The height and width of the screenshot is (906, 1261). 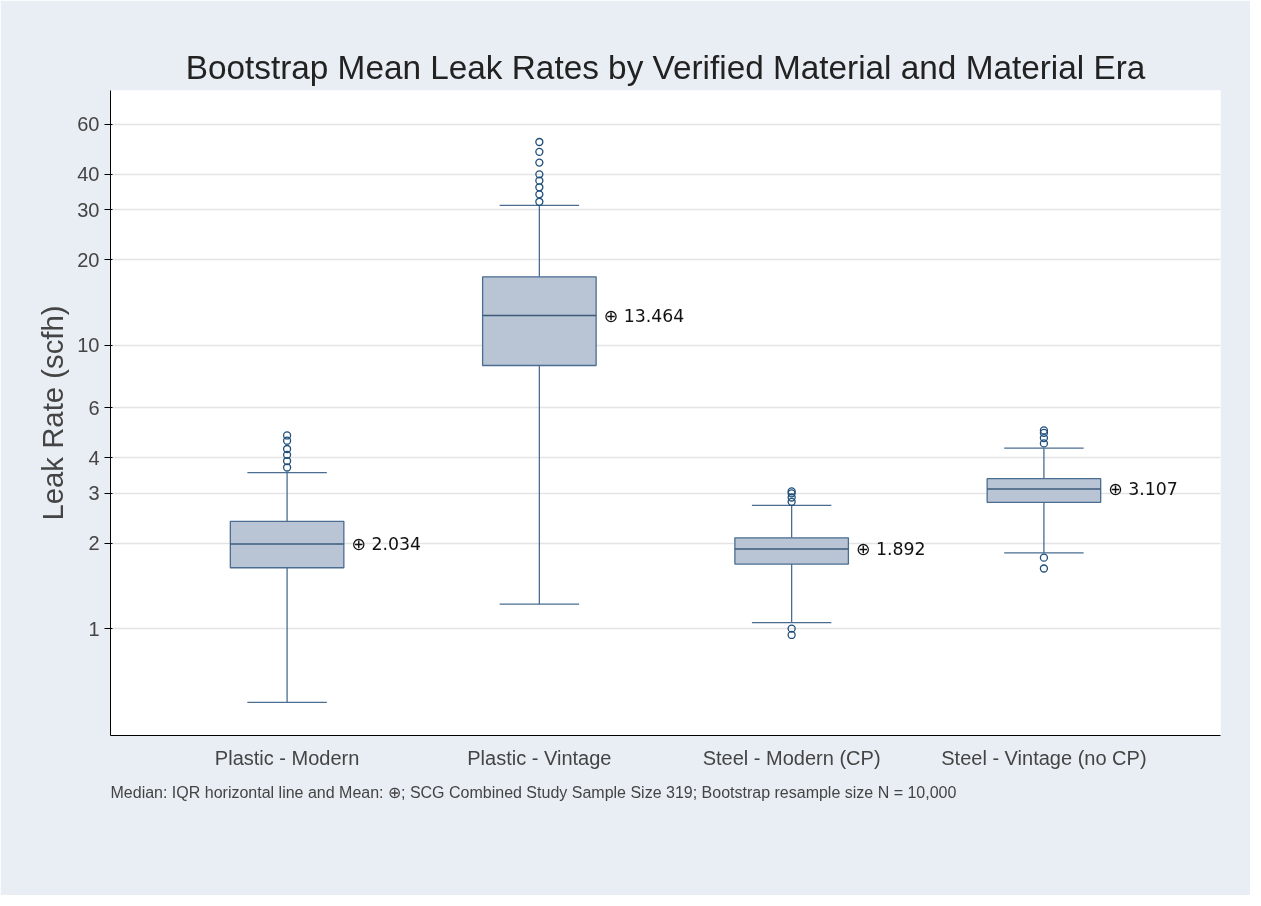 I want to click on y-tick-label: 3, so click(x=94, y=493).